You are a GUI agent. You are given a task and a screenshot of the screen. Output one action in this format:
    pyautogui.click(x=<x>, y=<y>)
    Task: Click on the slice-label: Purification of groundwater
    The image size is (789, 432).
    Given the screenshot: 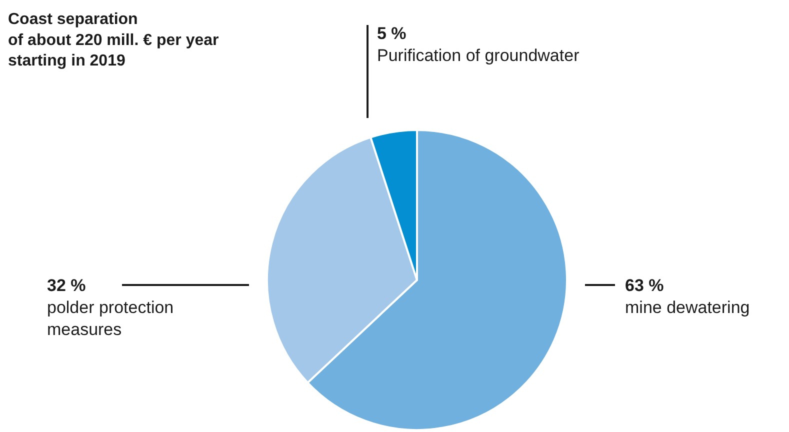 What is the action you would take?
    pyautogui.click(x=478, y=56)
    